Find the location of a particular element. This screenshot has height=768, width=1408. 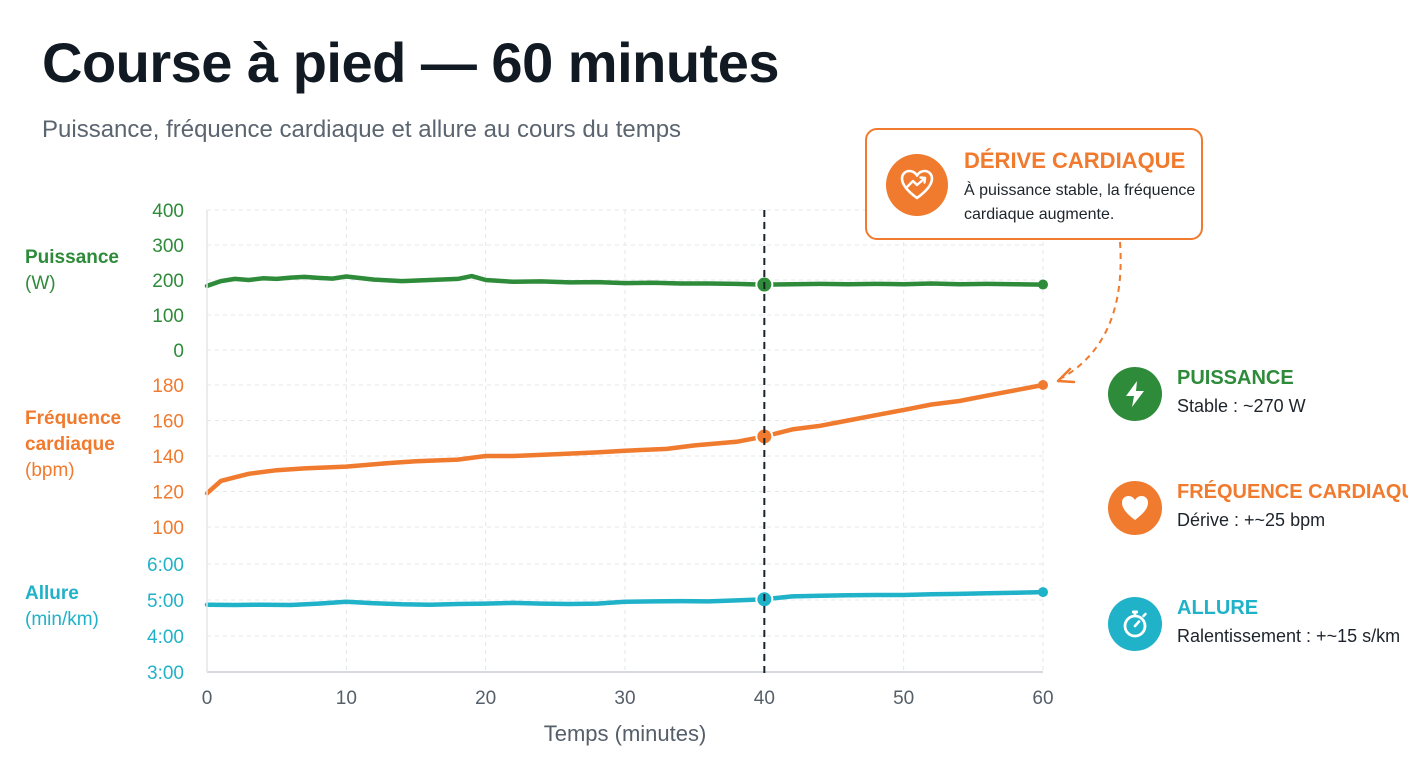

axis-label-heart: cardiaque is located at coordinates (70, 444).